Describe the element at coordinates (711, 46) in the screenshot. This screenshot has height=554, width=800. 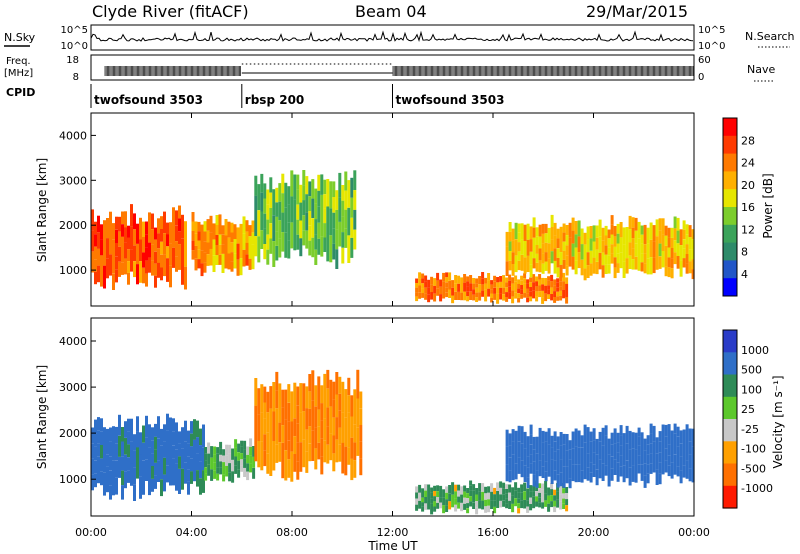
I see `noise-right-tick-bottom: 10^0` at that location.